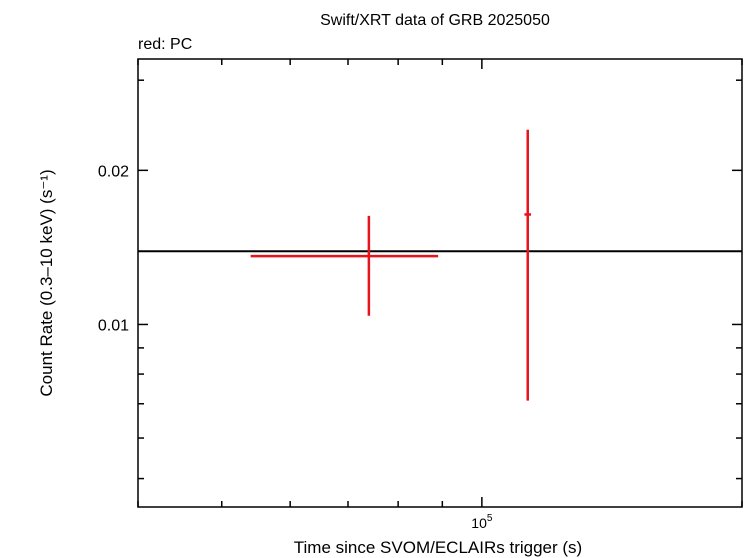  What do you see at coordinates (113, 171) in the screenshot?
I see `y-tick-label: 0.02` at bounding box center [113, 171].